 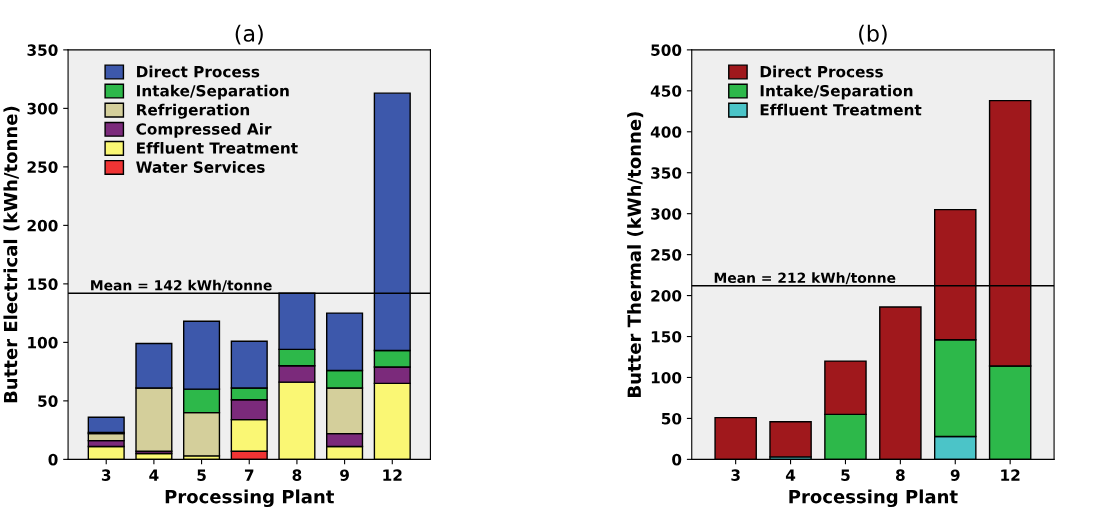 What do you see at coordinates (805, 278) in the screenshot?
I see `ref-line-label: Mean = 212 kWh/tonne` at bounding box center [805, 278].